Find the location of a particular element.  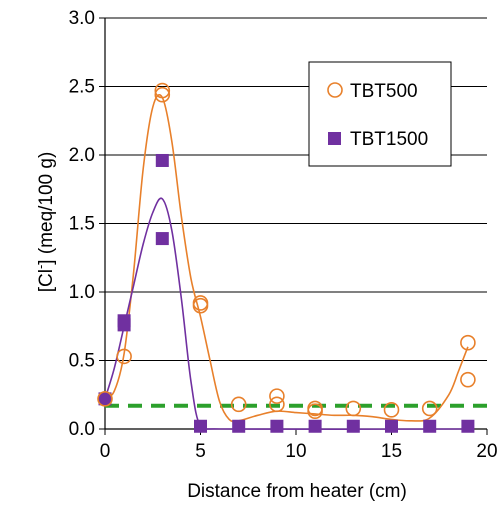

y-axis-label-superscript: - is located at coordinates (40, 267).